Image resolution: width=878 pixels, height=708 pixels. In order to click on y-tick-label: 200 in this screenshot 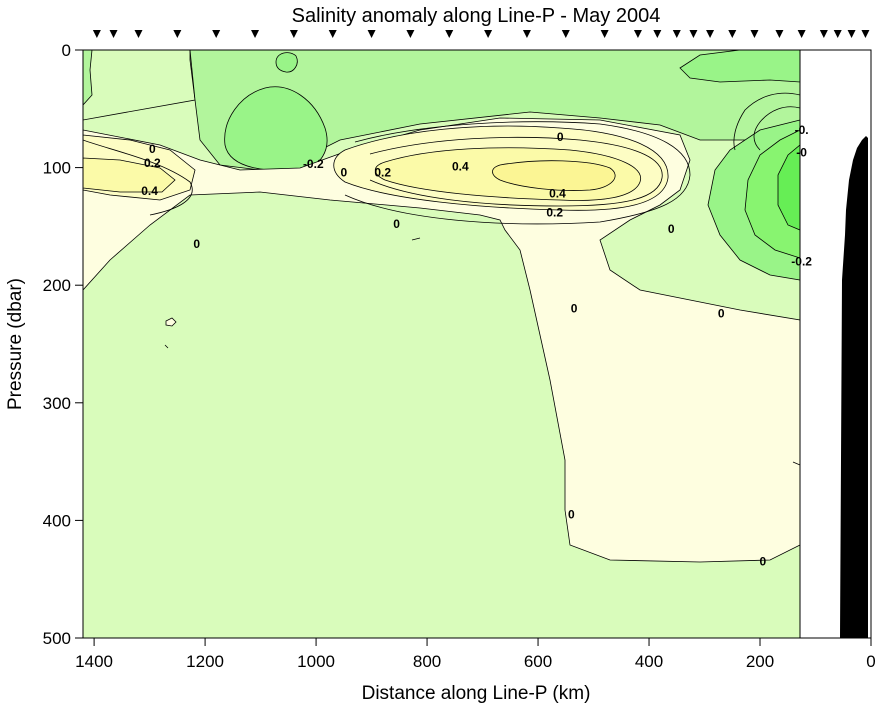, I will do `click(57, 285)`.